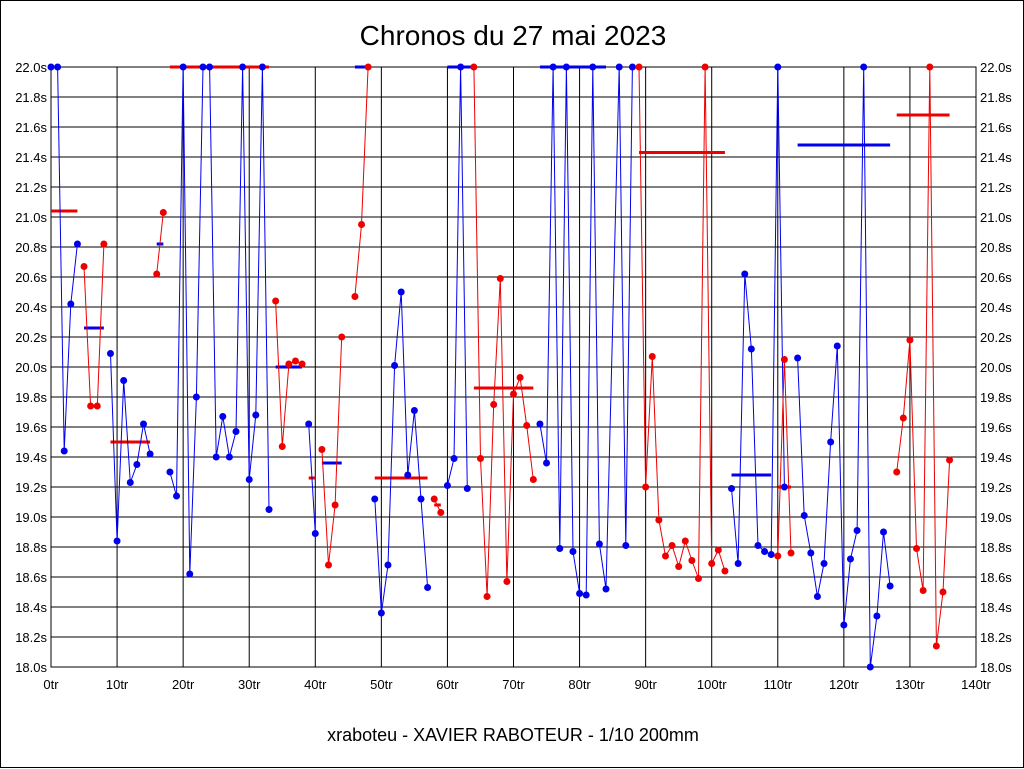  Describe the element at coordinates (31, 607) in the screenshot. I see `y-tick-label-left: 18.4s` at that location.